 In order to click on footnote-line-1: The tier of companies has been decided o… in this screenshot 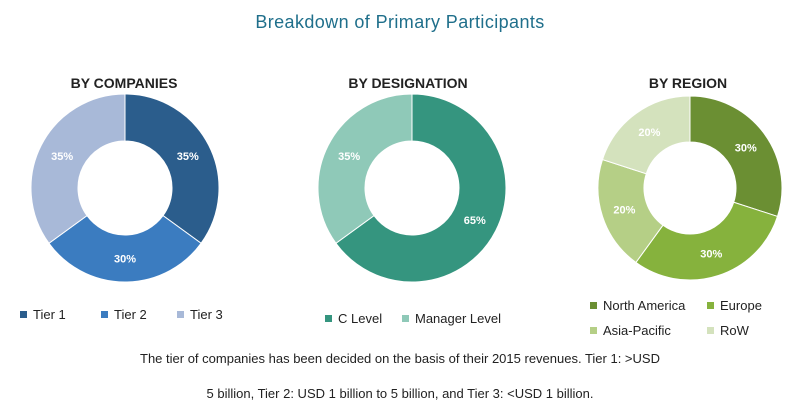, I will do `click(400, 358)`.